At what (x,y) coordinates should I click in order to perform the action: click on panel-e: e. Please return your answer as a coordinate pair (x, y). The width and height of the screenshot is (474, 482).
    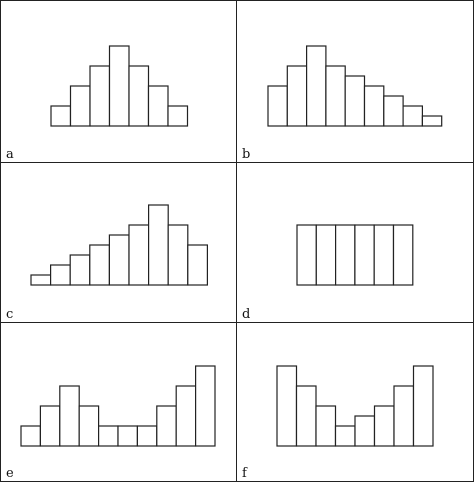
    Looking at the image, I should click on (111, 423).